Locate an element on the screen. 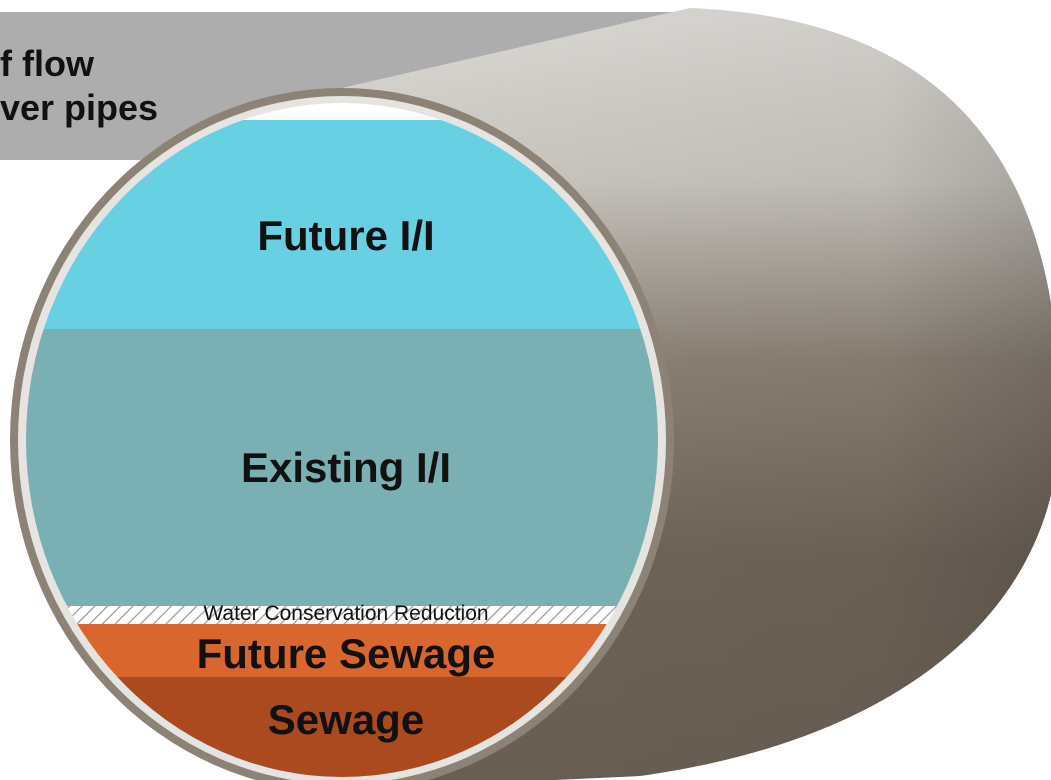 Image resolution: width=1051 pixels, height=780 pixels. banner-title-line-1: f flow is located at coordinates (47, 63).